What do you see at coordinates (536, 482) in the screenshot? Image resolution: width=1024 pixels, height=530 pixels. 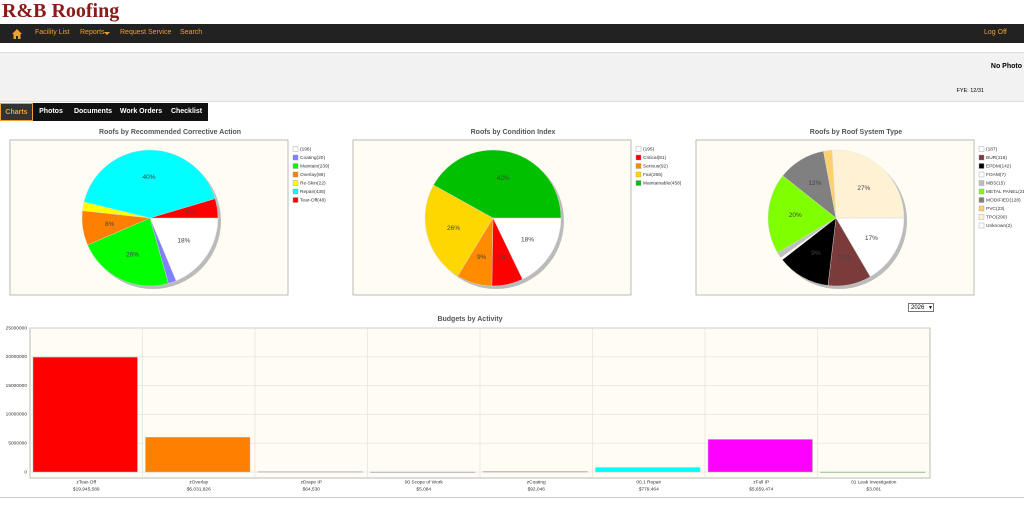 I see `x-tick-label: zCoating` at bounding box center [536, 482].